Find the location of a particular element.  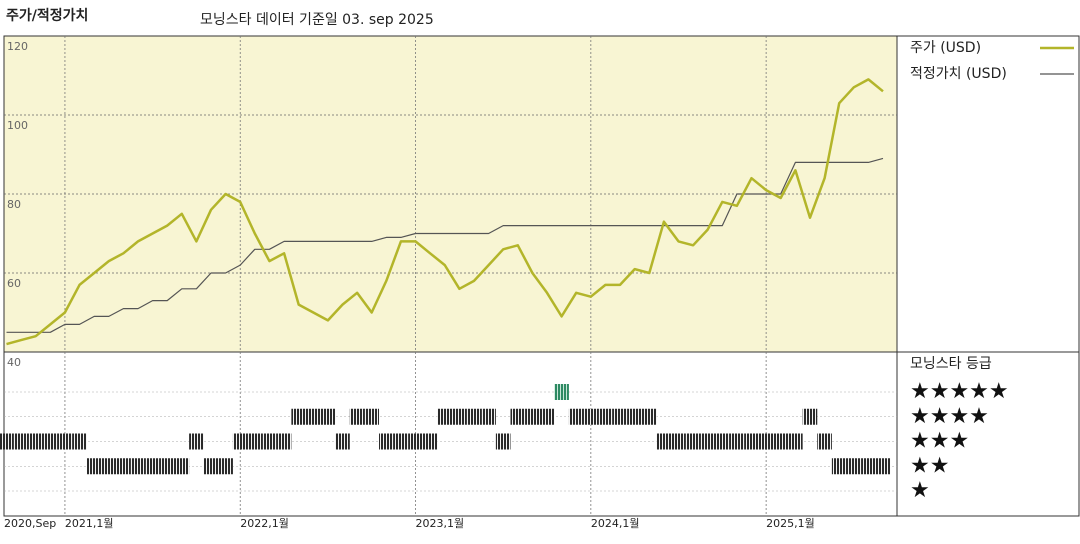

rating-label: ★★★ is located at coordinates (939, 441).